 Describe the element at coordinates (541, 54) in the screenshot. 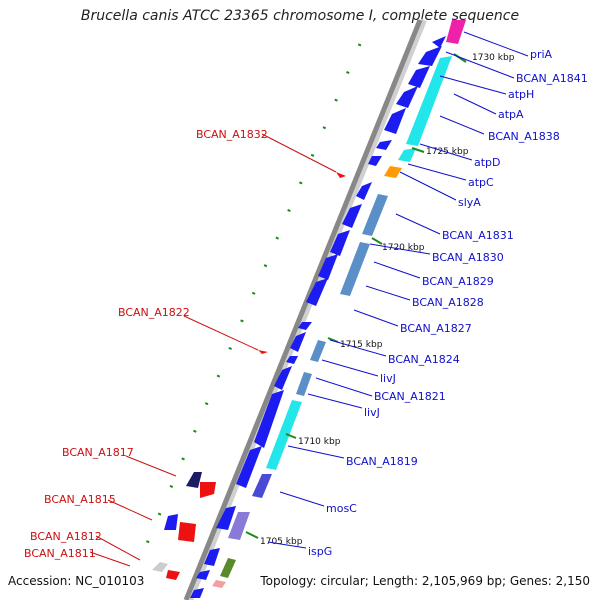

I see `gene-label-priA: priA` at that location.